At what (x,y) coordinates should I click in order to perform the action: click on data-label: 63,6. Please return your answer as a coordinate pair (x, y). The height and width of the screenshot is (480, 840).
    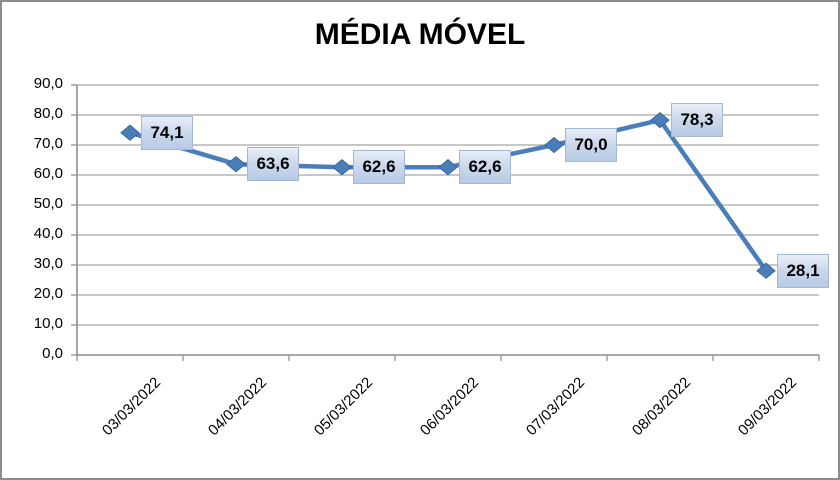
    Looking at the image, I should click on (273, 164).